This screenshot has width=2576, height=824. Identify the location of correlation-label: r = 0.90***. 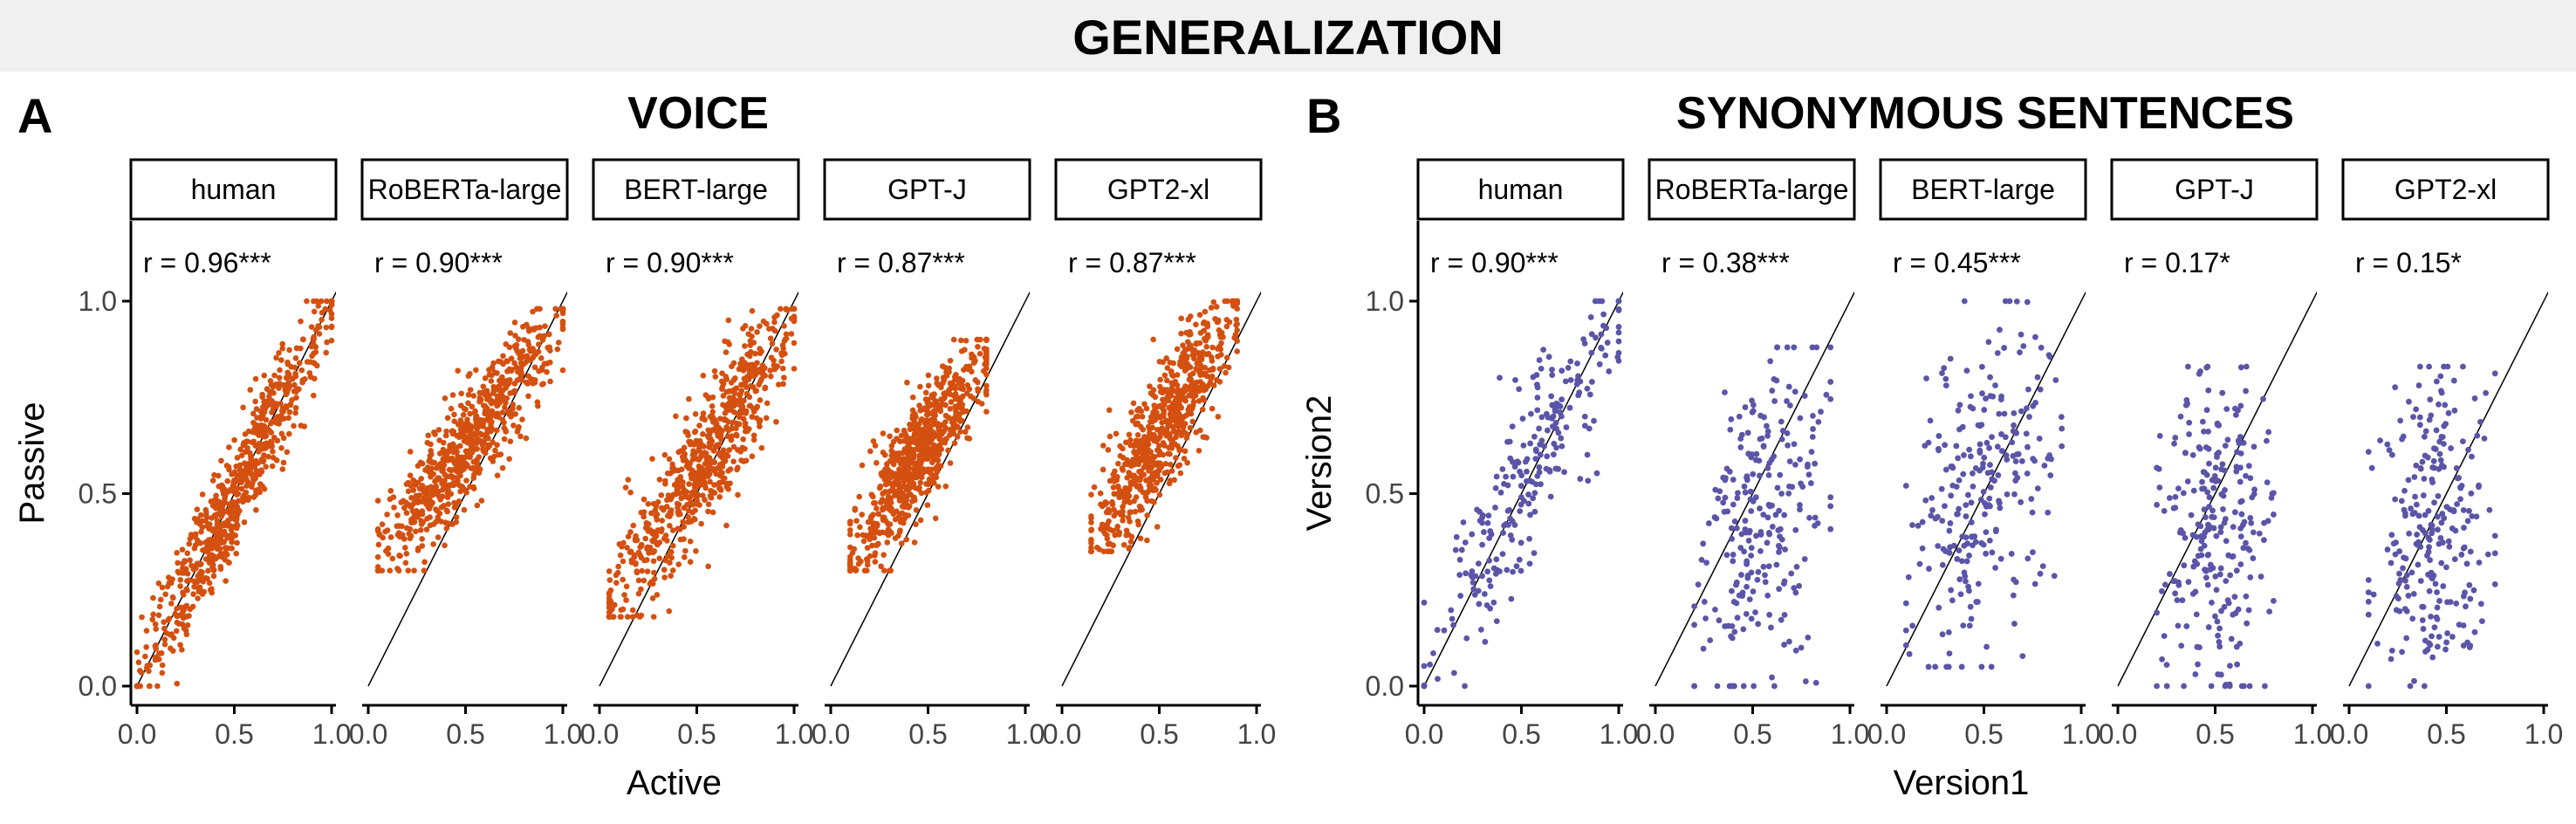
(438, 262).